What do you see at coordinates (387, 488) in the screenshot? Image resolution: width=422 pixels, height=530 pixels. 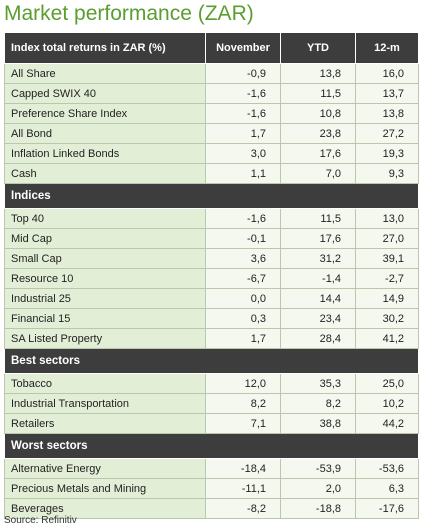 I see `cell-value: 6,3` at bounding box center [387, 488].